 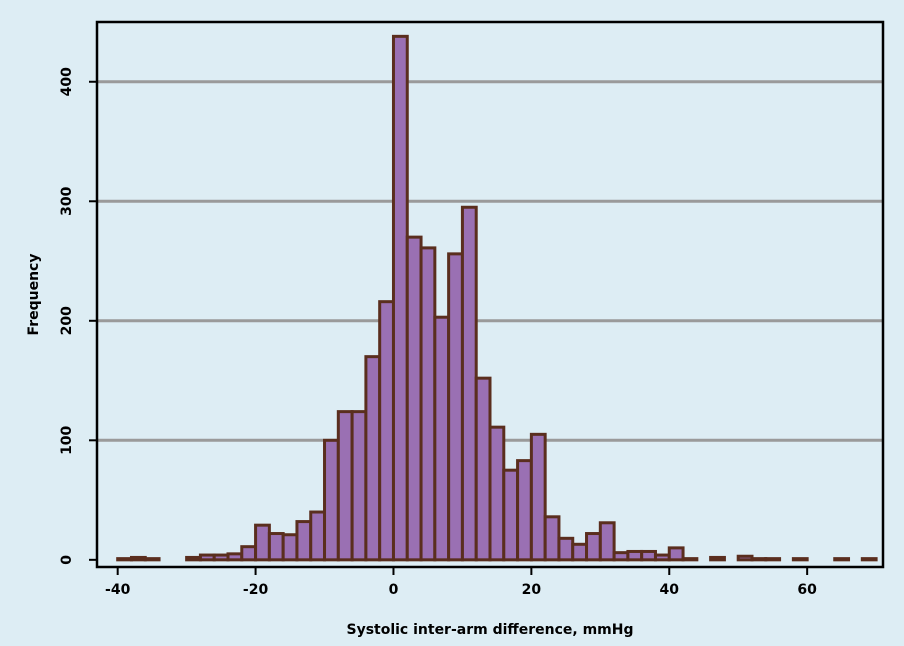 What do you see at coordinates (256, 590) in the screenshot?
I see `x-tick-label: -20` at bounding box center [256, 590].